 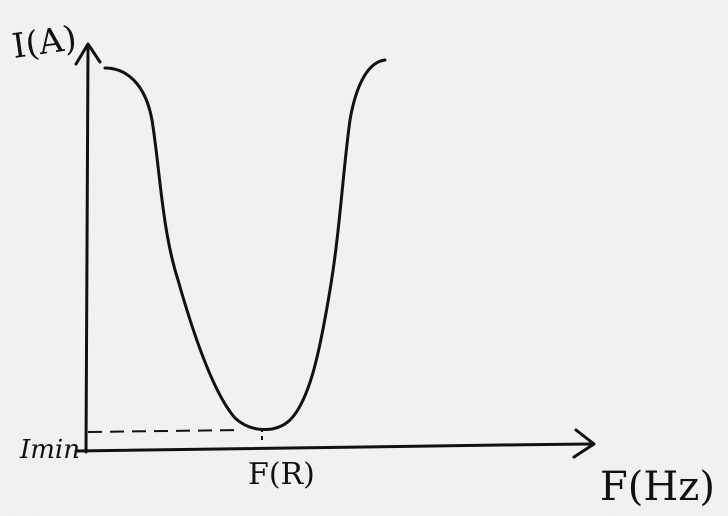 What do you see at coordinates (281, 474) in the screenshot?
I see `resonance-label: F(R)` at bounding box center [281, 474].